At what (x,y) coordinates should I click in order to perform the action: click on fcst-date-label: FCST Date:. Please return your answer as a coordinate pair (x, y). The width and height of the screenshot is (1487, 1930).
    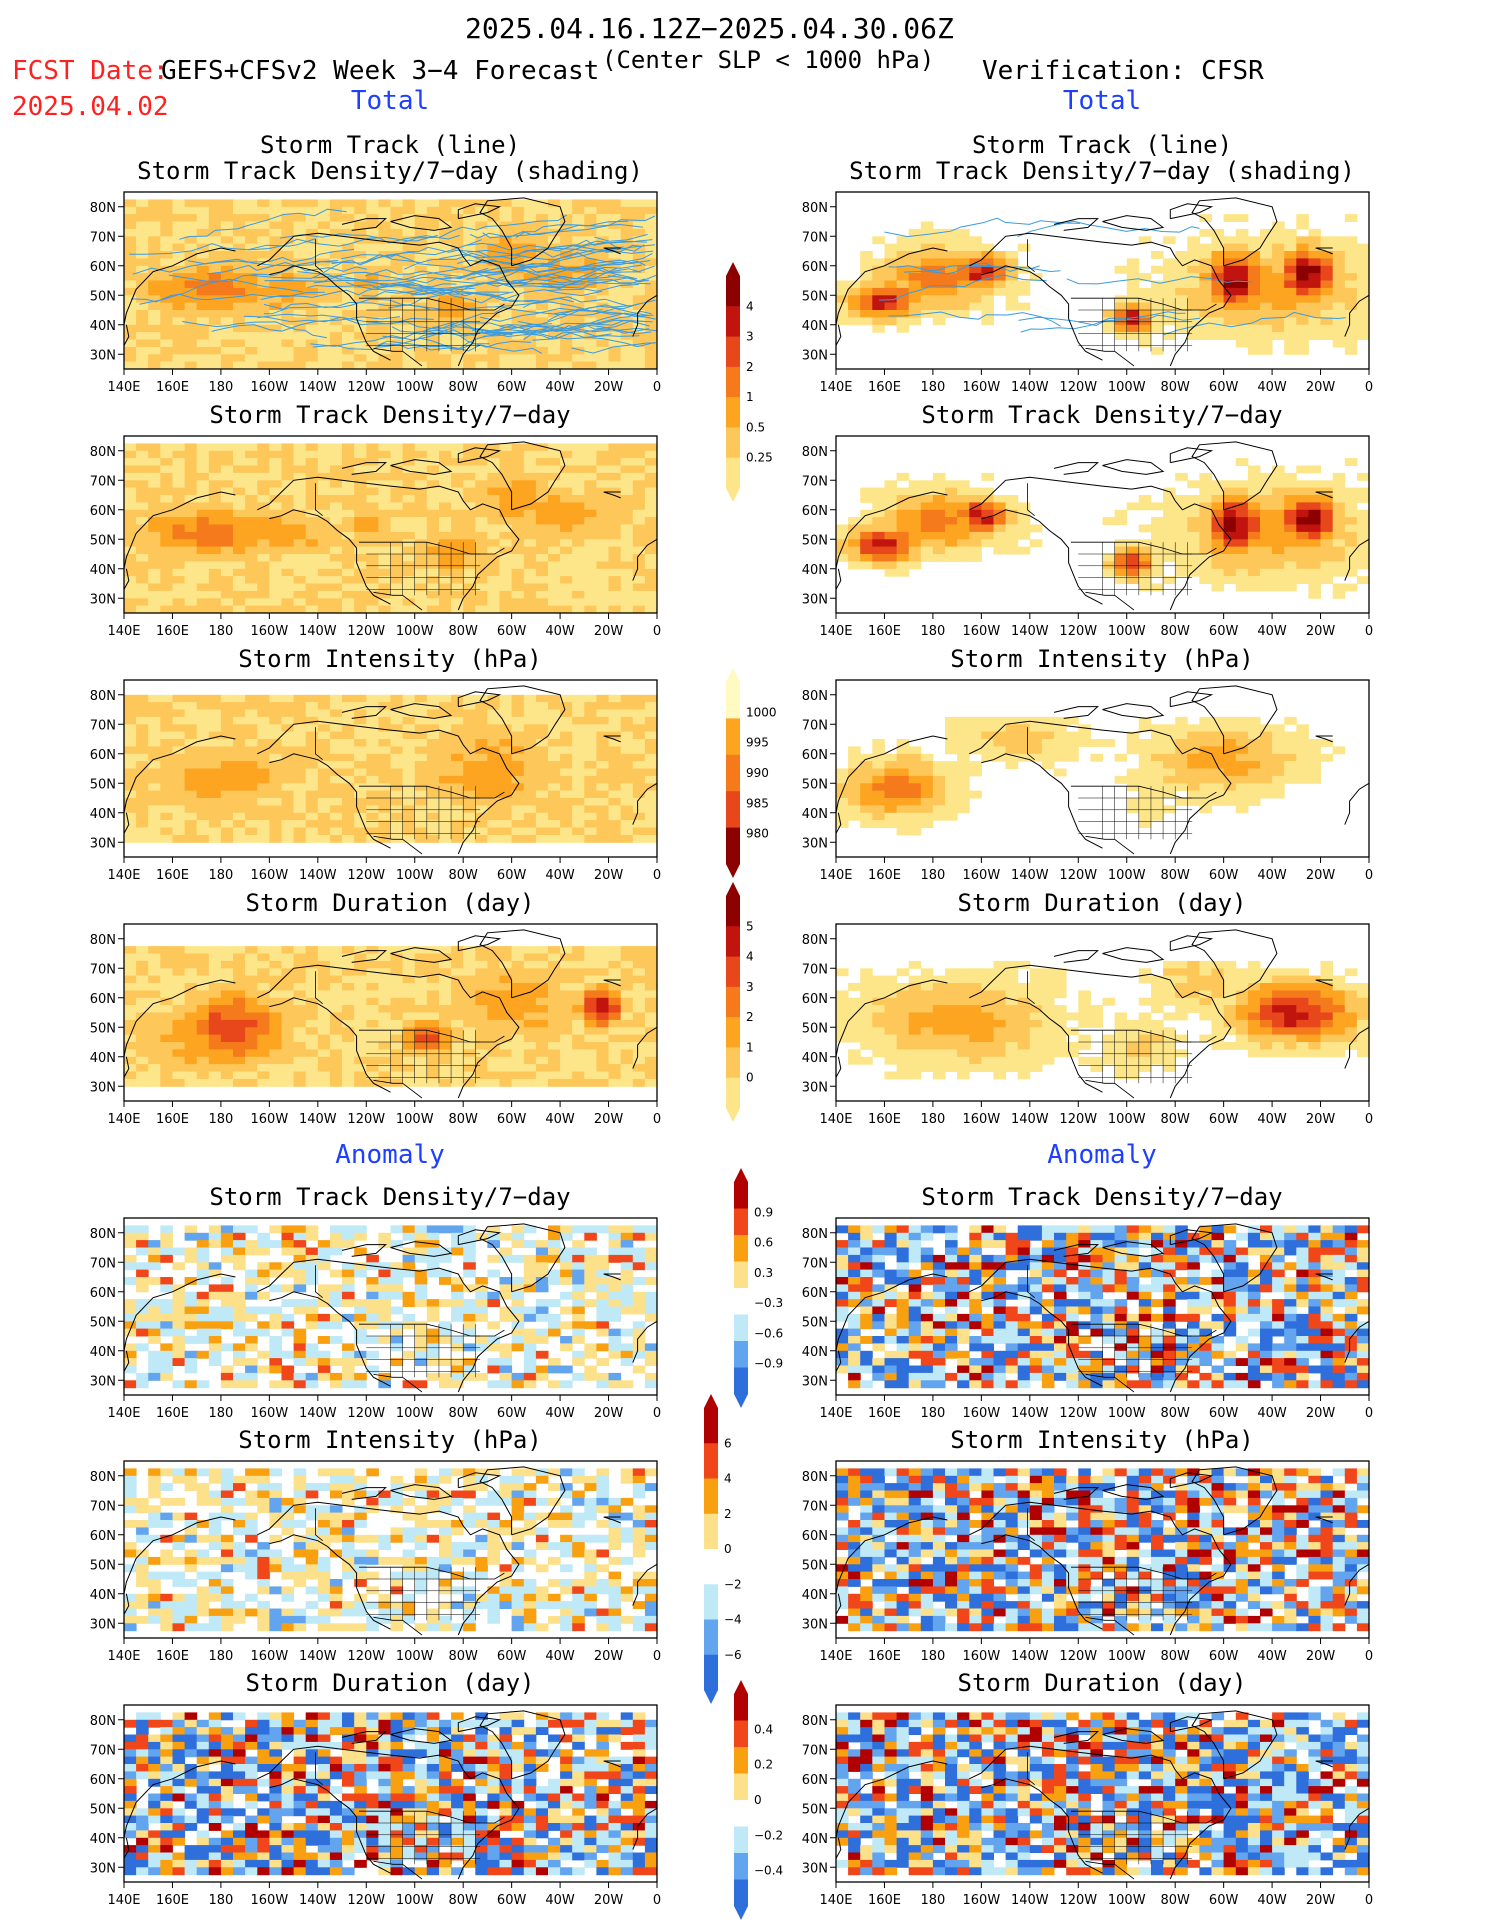
    Looking at the image, I should click on (90, 71).